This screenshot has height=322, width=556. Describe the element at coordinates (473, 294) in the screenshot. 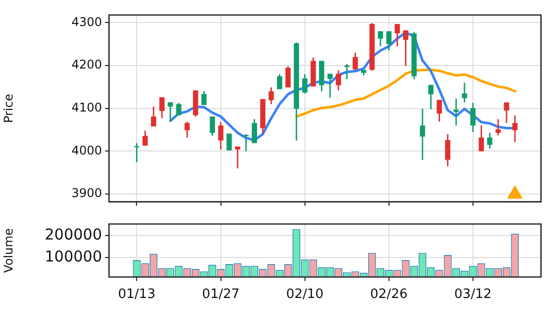

I see `x-tick-label: 03/12` at that location.